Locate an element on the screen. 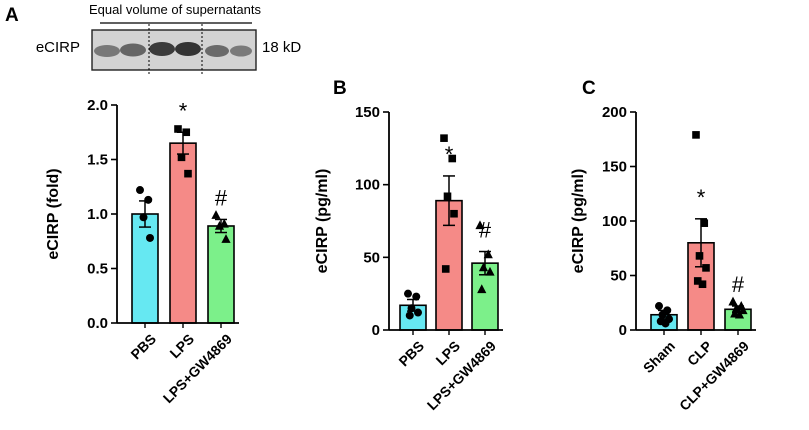 The image size is (809, 430). x-tick-label: CLP is located at coordinates (699, 353).